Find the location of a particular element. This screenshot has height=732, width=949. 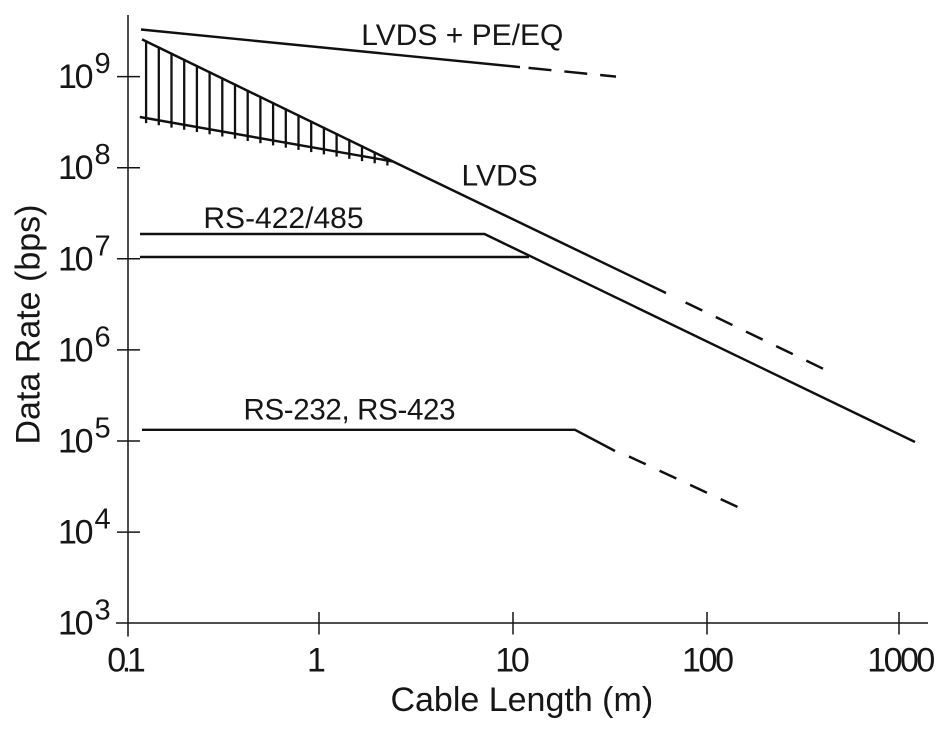

svg-text: 4 is located at coordinates (103, 520).